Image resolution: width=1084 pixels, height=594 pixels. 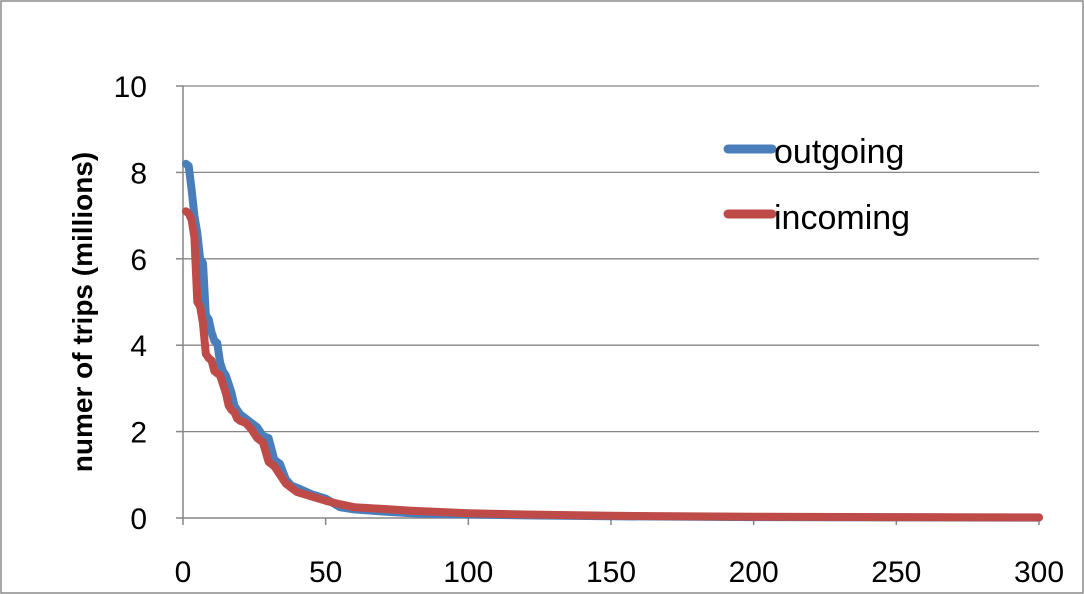 I want to click on x-tick-label-150: 150, so click(x=611, y=572).